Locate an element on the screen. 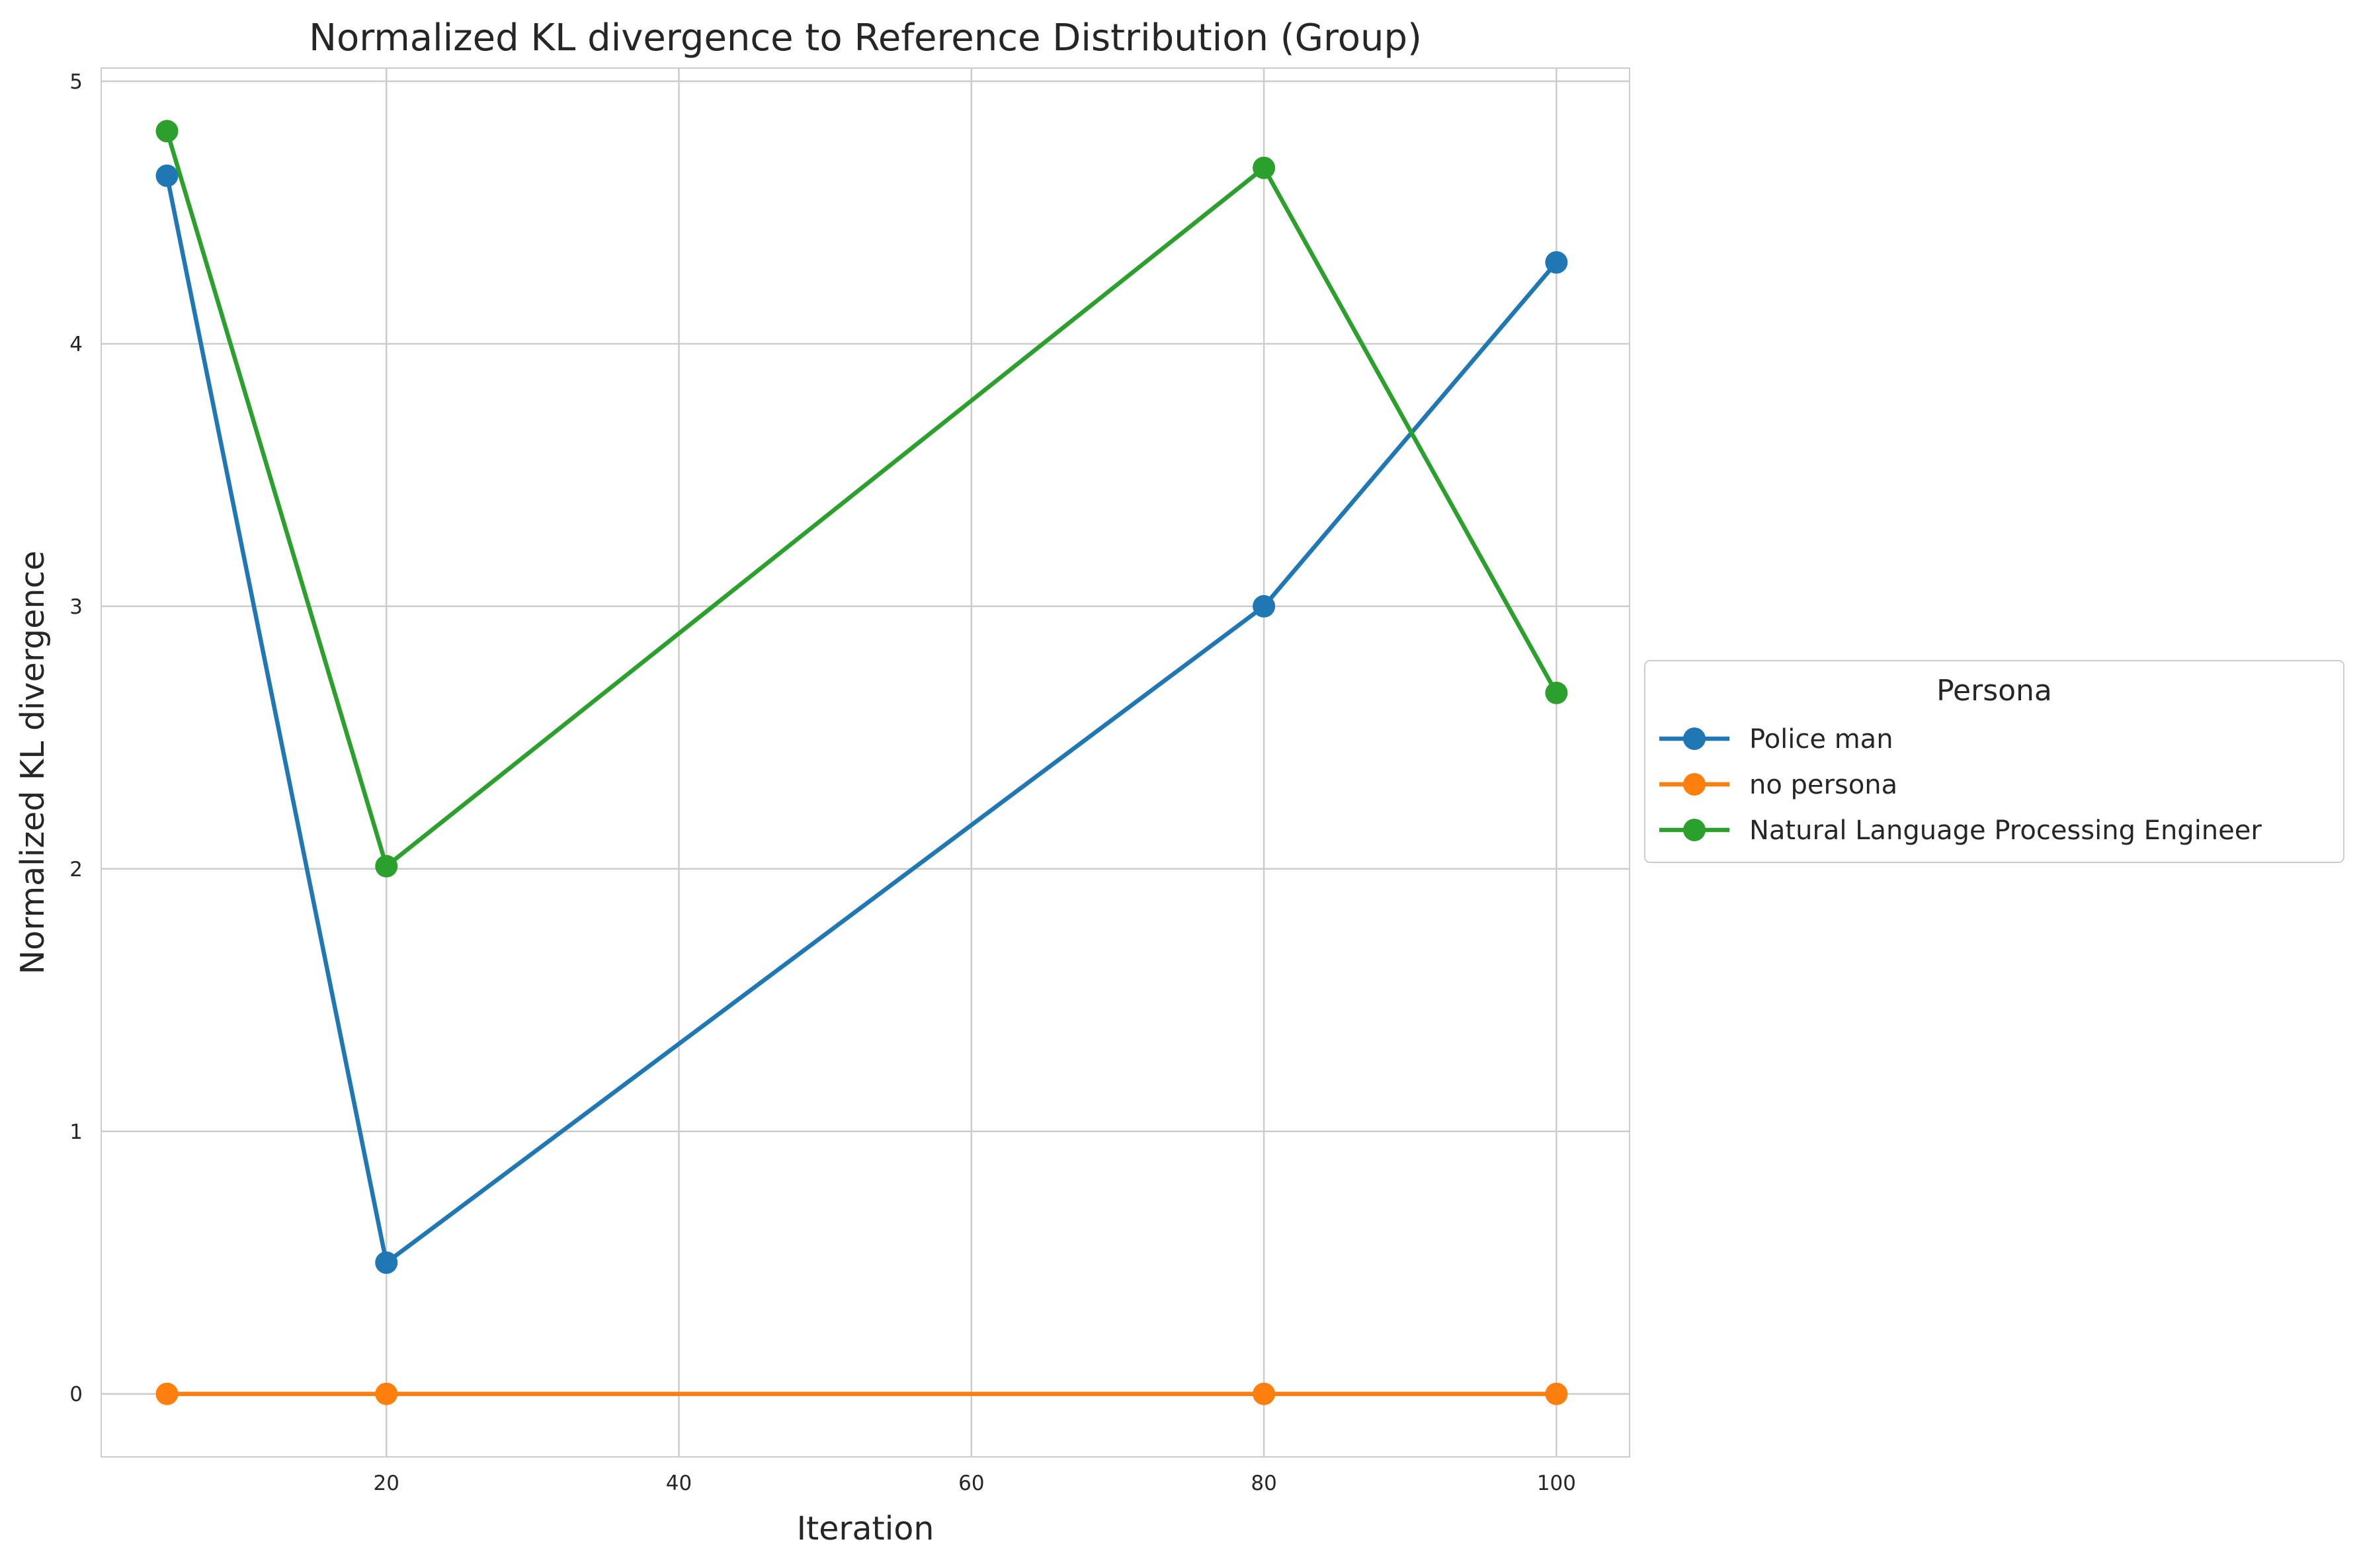  y-tick-label: 3 is located at coordinates (76, 607).